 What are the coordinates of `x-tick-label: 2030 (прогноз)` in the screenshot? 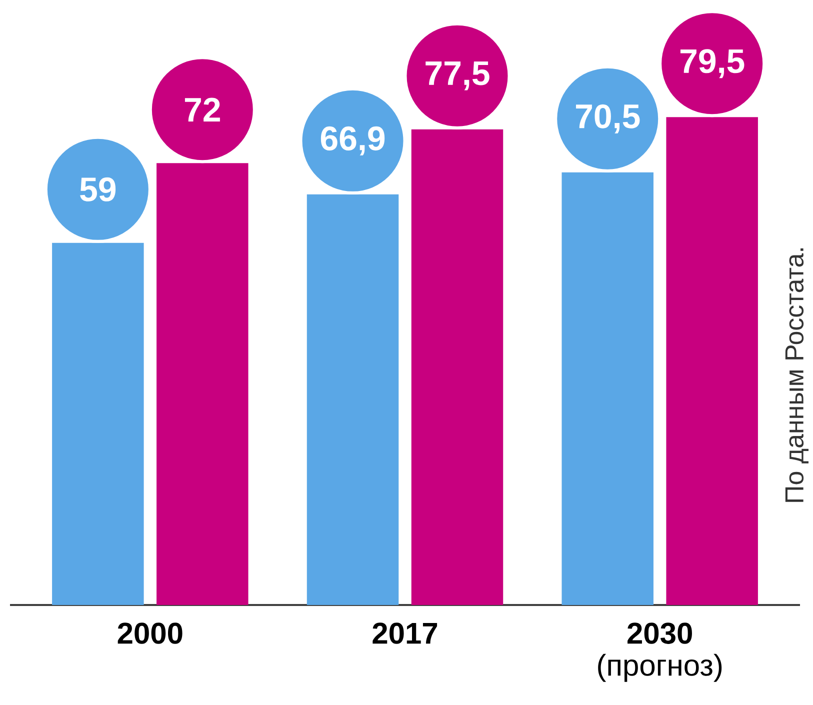 It's located at (660, 652).